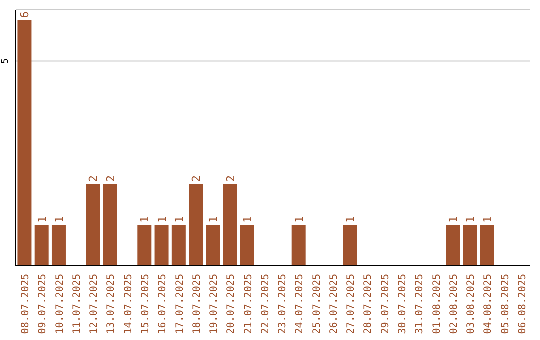 The image size is (540, 340). Describe the element at coordinates (334, 304) in the screenshot. I see `x-tick-label: 26.07.2025` at that location.